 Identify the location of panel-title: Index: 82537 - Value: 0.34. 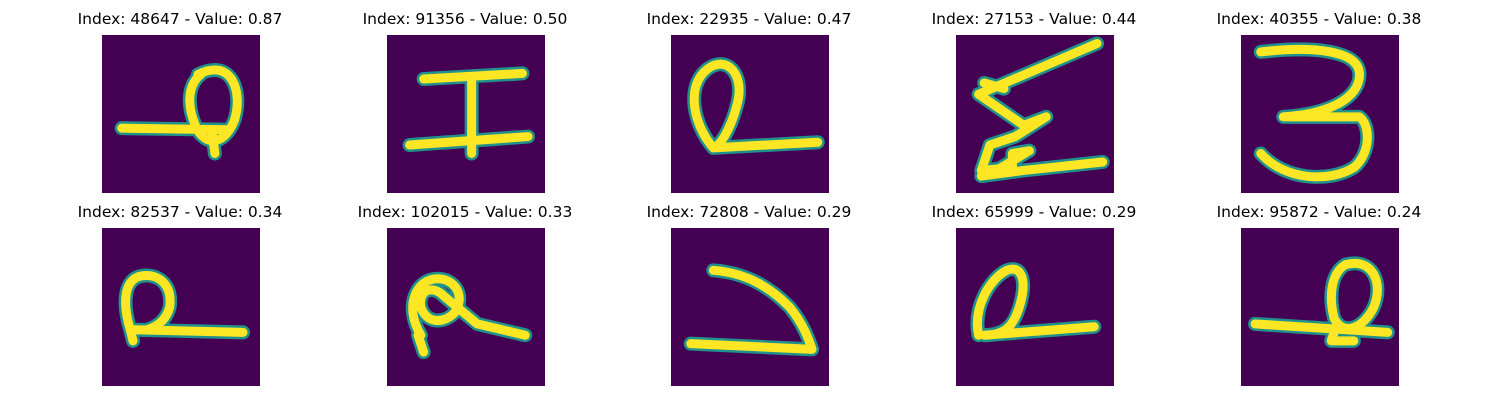
(180, 212).